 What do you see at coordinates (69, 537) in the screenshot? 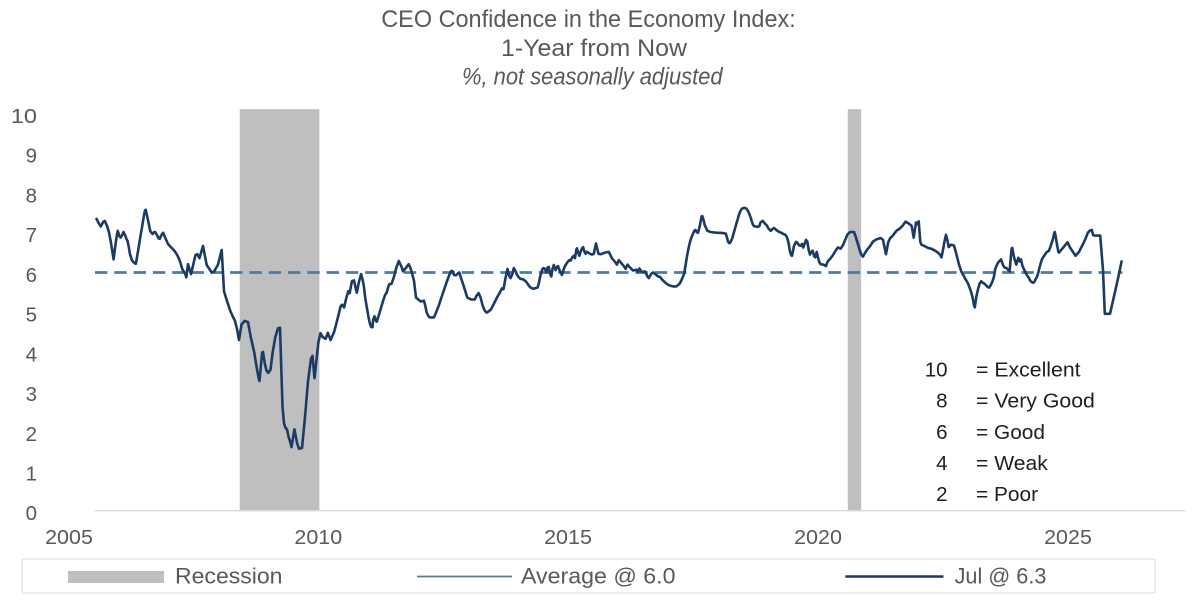
I see `svg-text: 2005` at bounding box center [69, 537].